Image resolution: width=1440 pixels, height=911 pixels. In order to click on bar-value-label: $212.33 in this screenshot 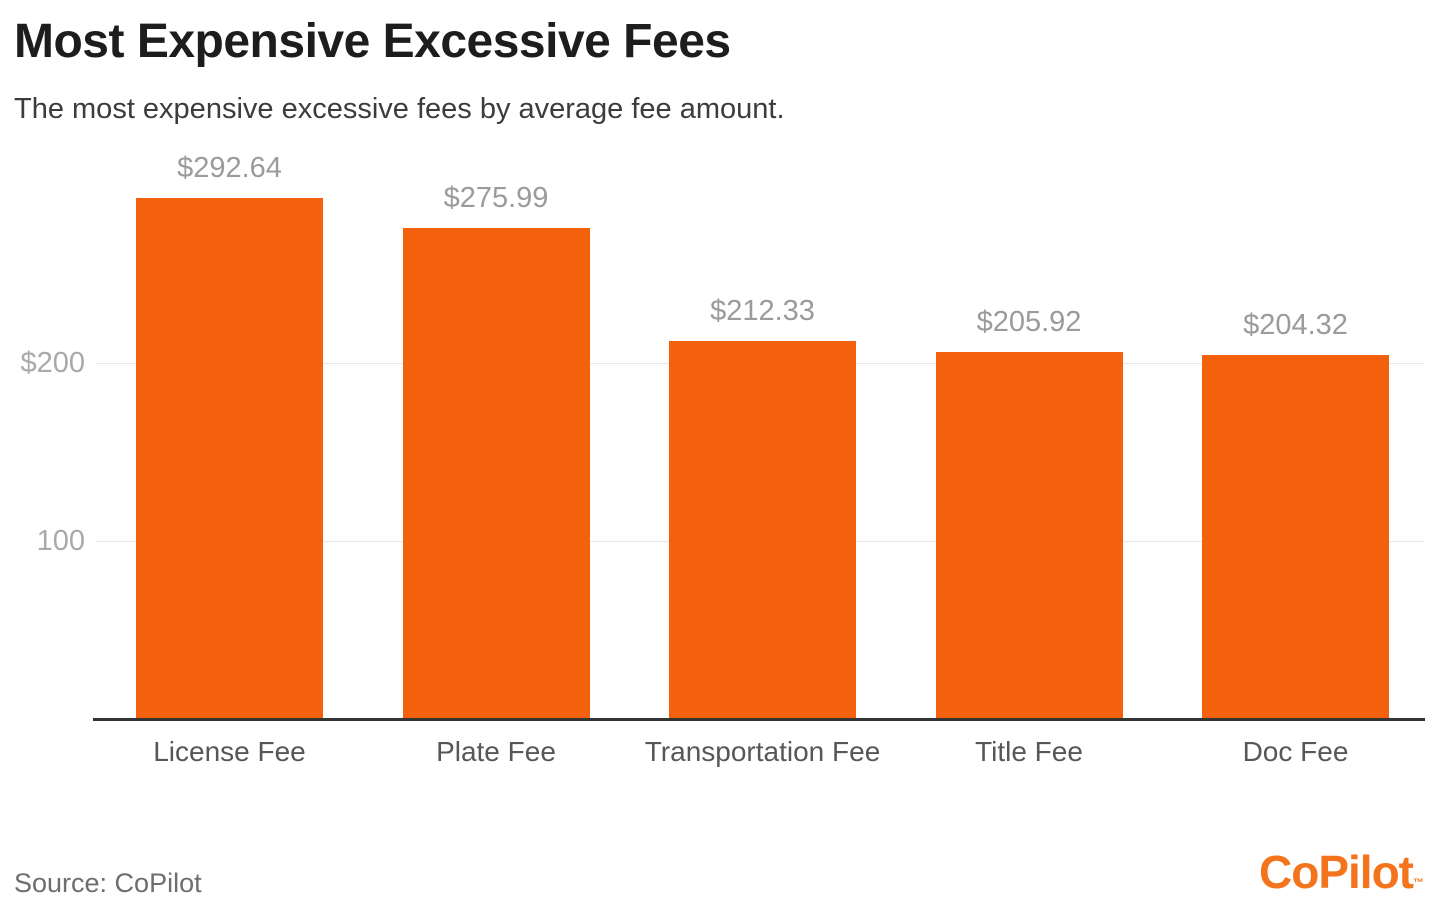, I will do `click(762, 311)`.